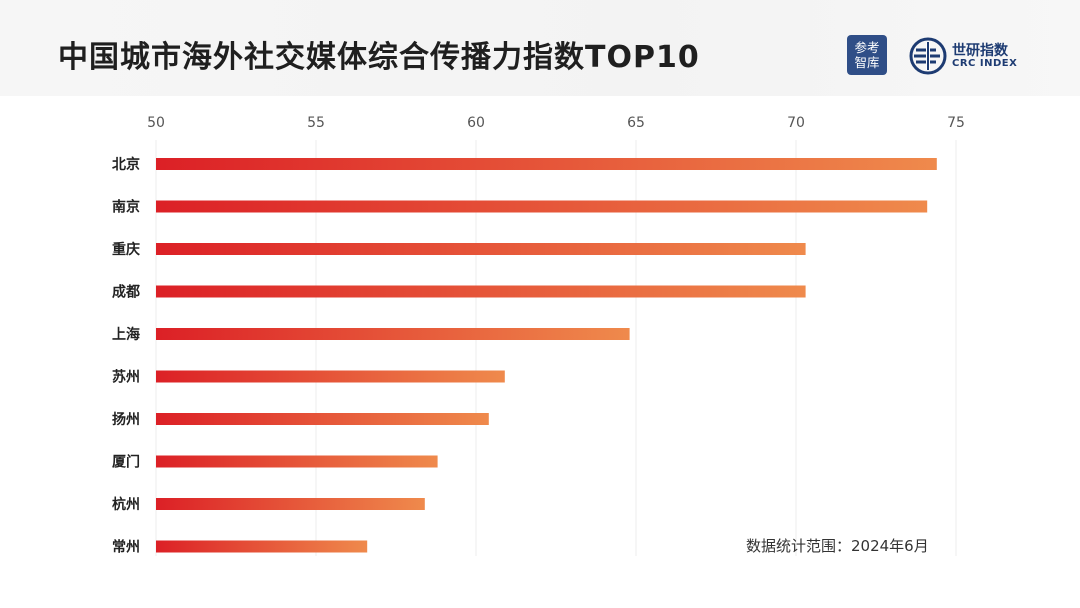 The width and height of the screenshot is (1080, 608). What do you see at coordinates (126, 377) in the screenshot?
I see `category-label: 苏州` at bounding box center [126, 377].